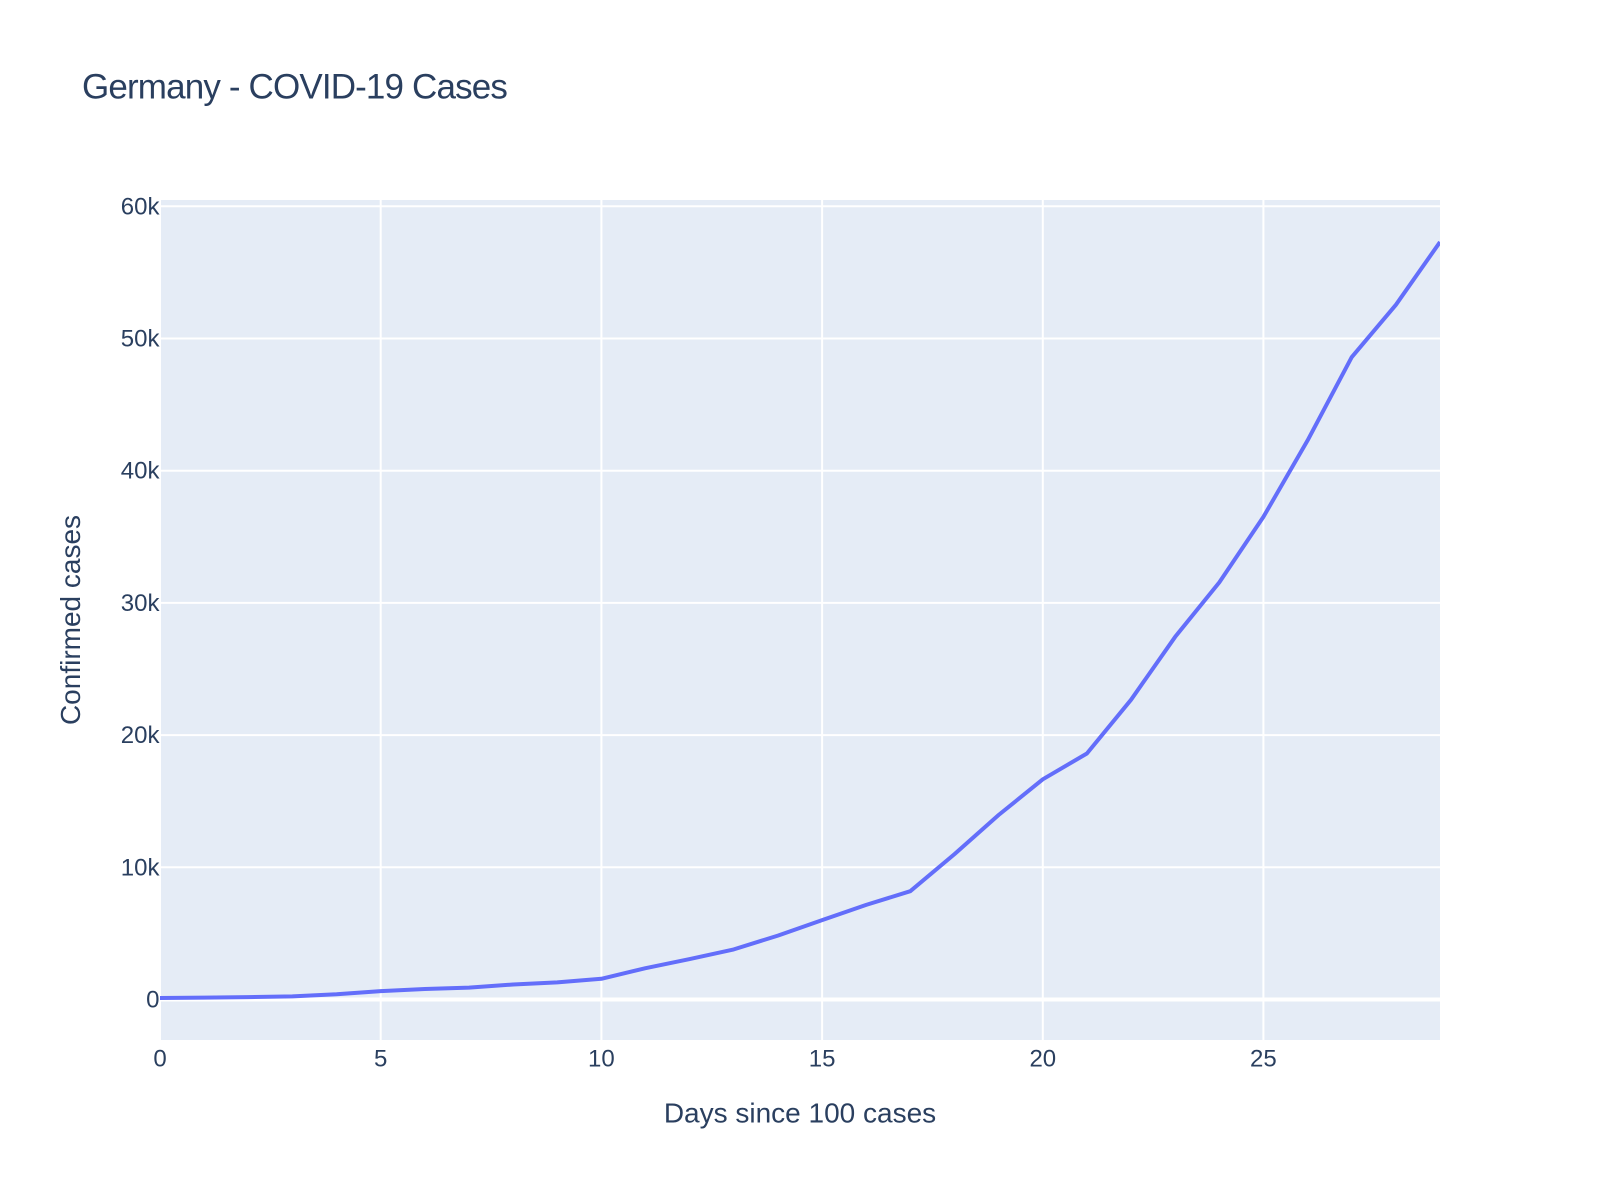 The image size is (1600, 1200). Describe the element at coordinates (141, 735) in the screenshot. I see `svg-text: 20k` at that location.